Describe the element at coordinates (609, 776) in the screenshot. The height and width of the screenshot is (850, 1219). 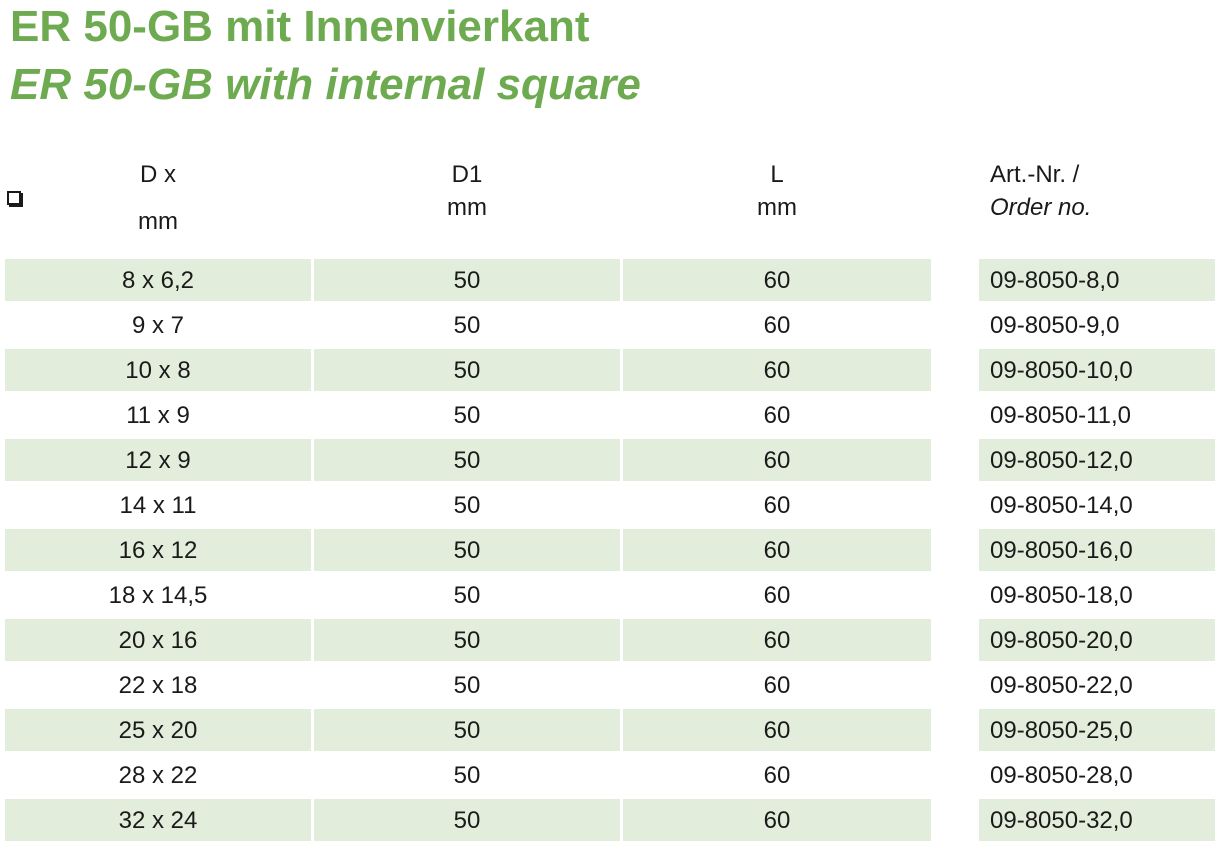
I see `table-row: 28 x 22 50 60 09-8050-28,0` at that location.